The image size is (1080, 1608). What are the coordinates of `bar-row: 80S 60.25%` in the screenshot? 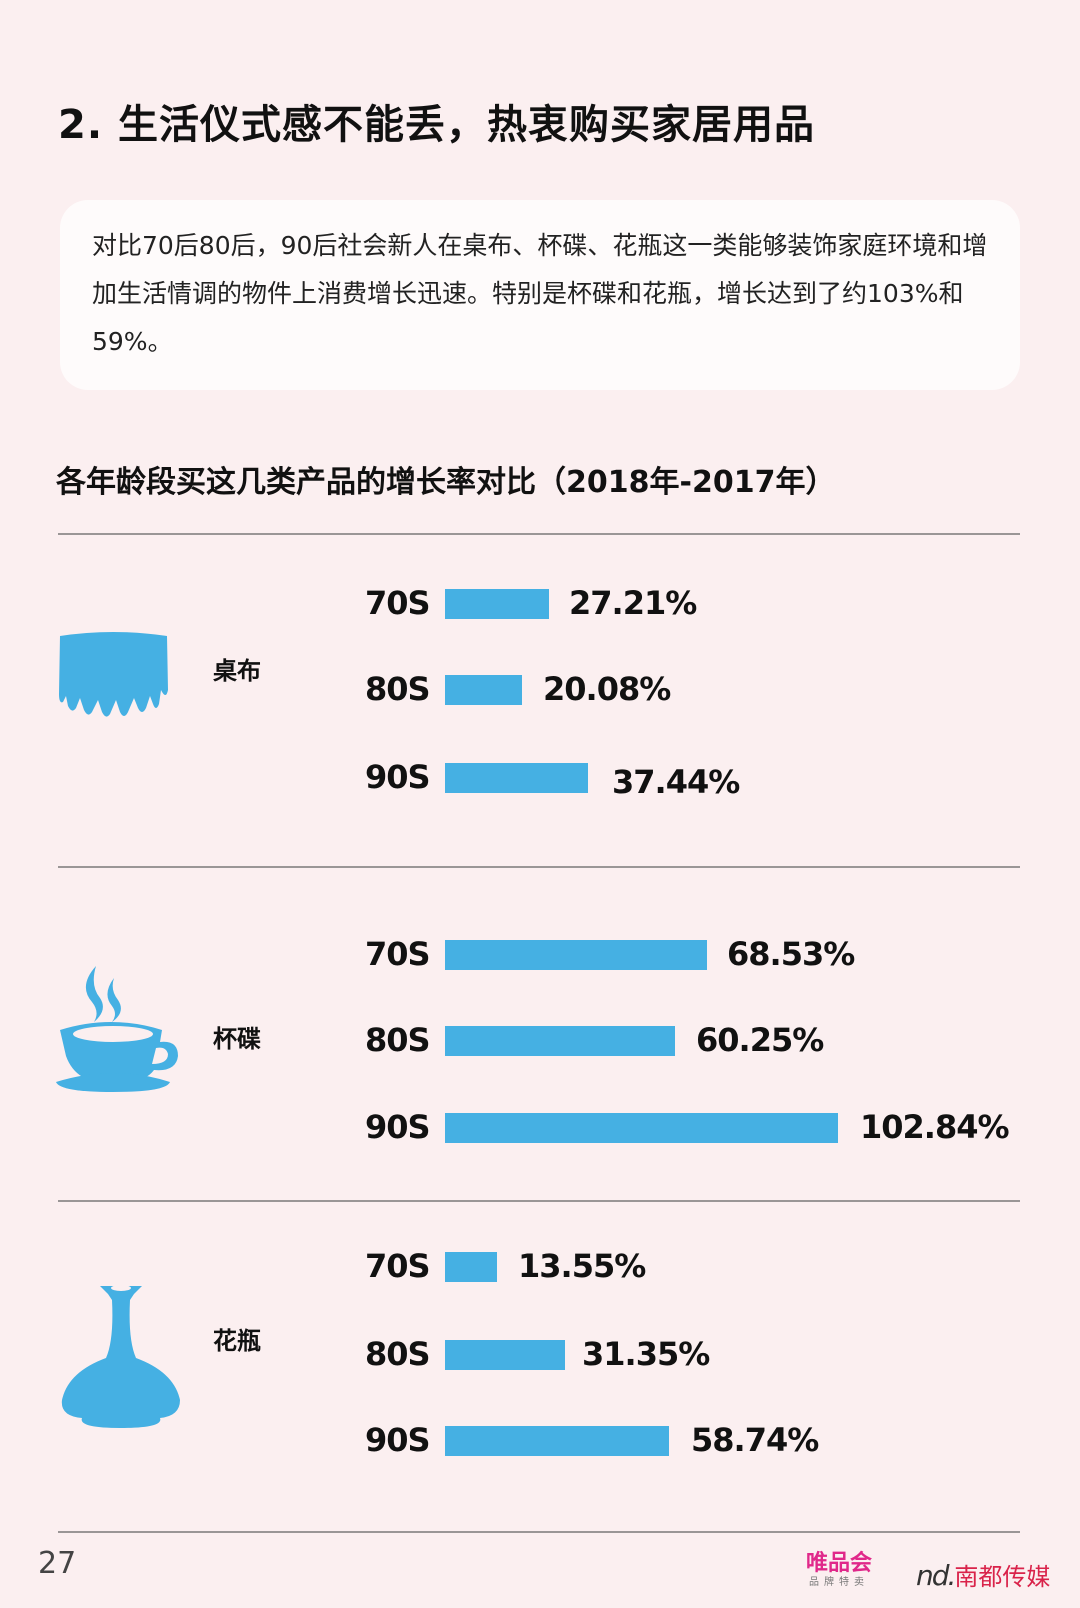 It's located at (540, 1040).